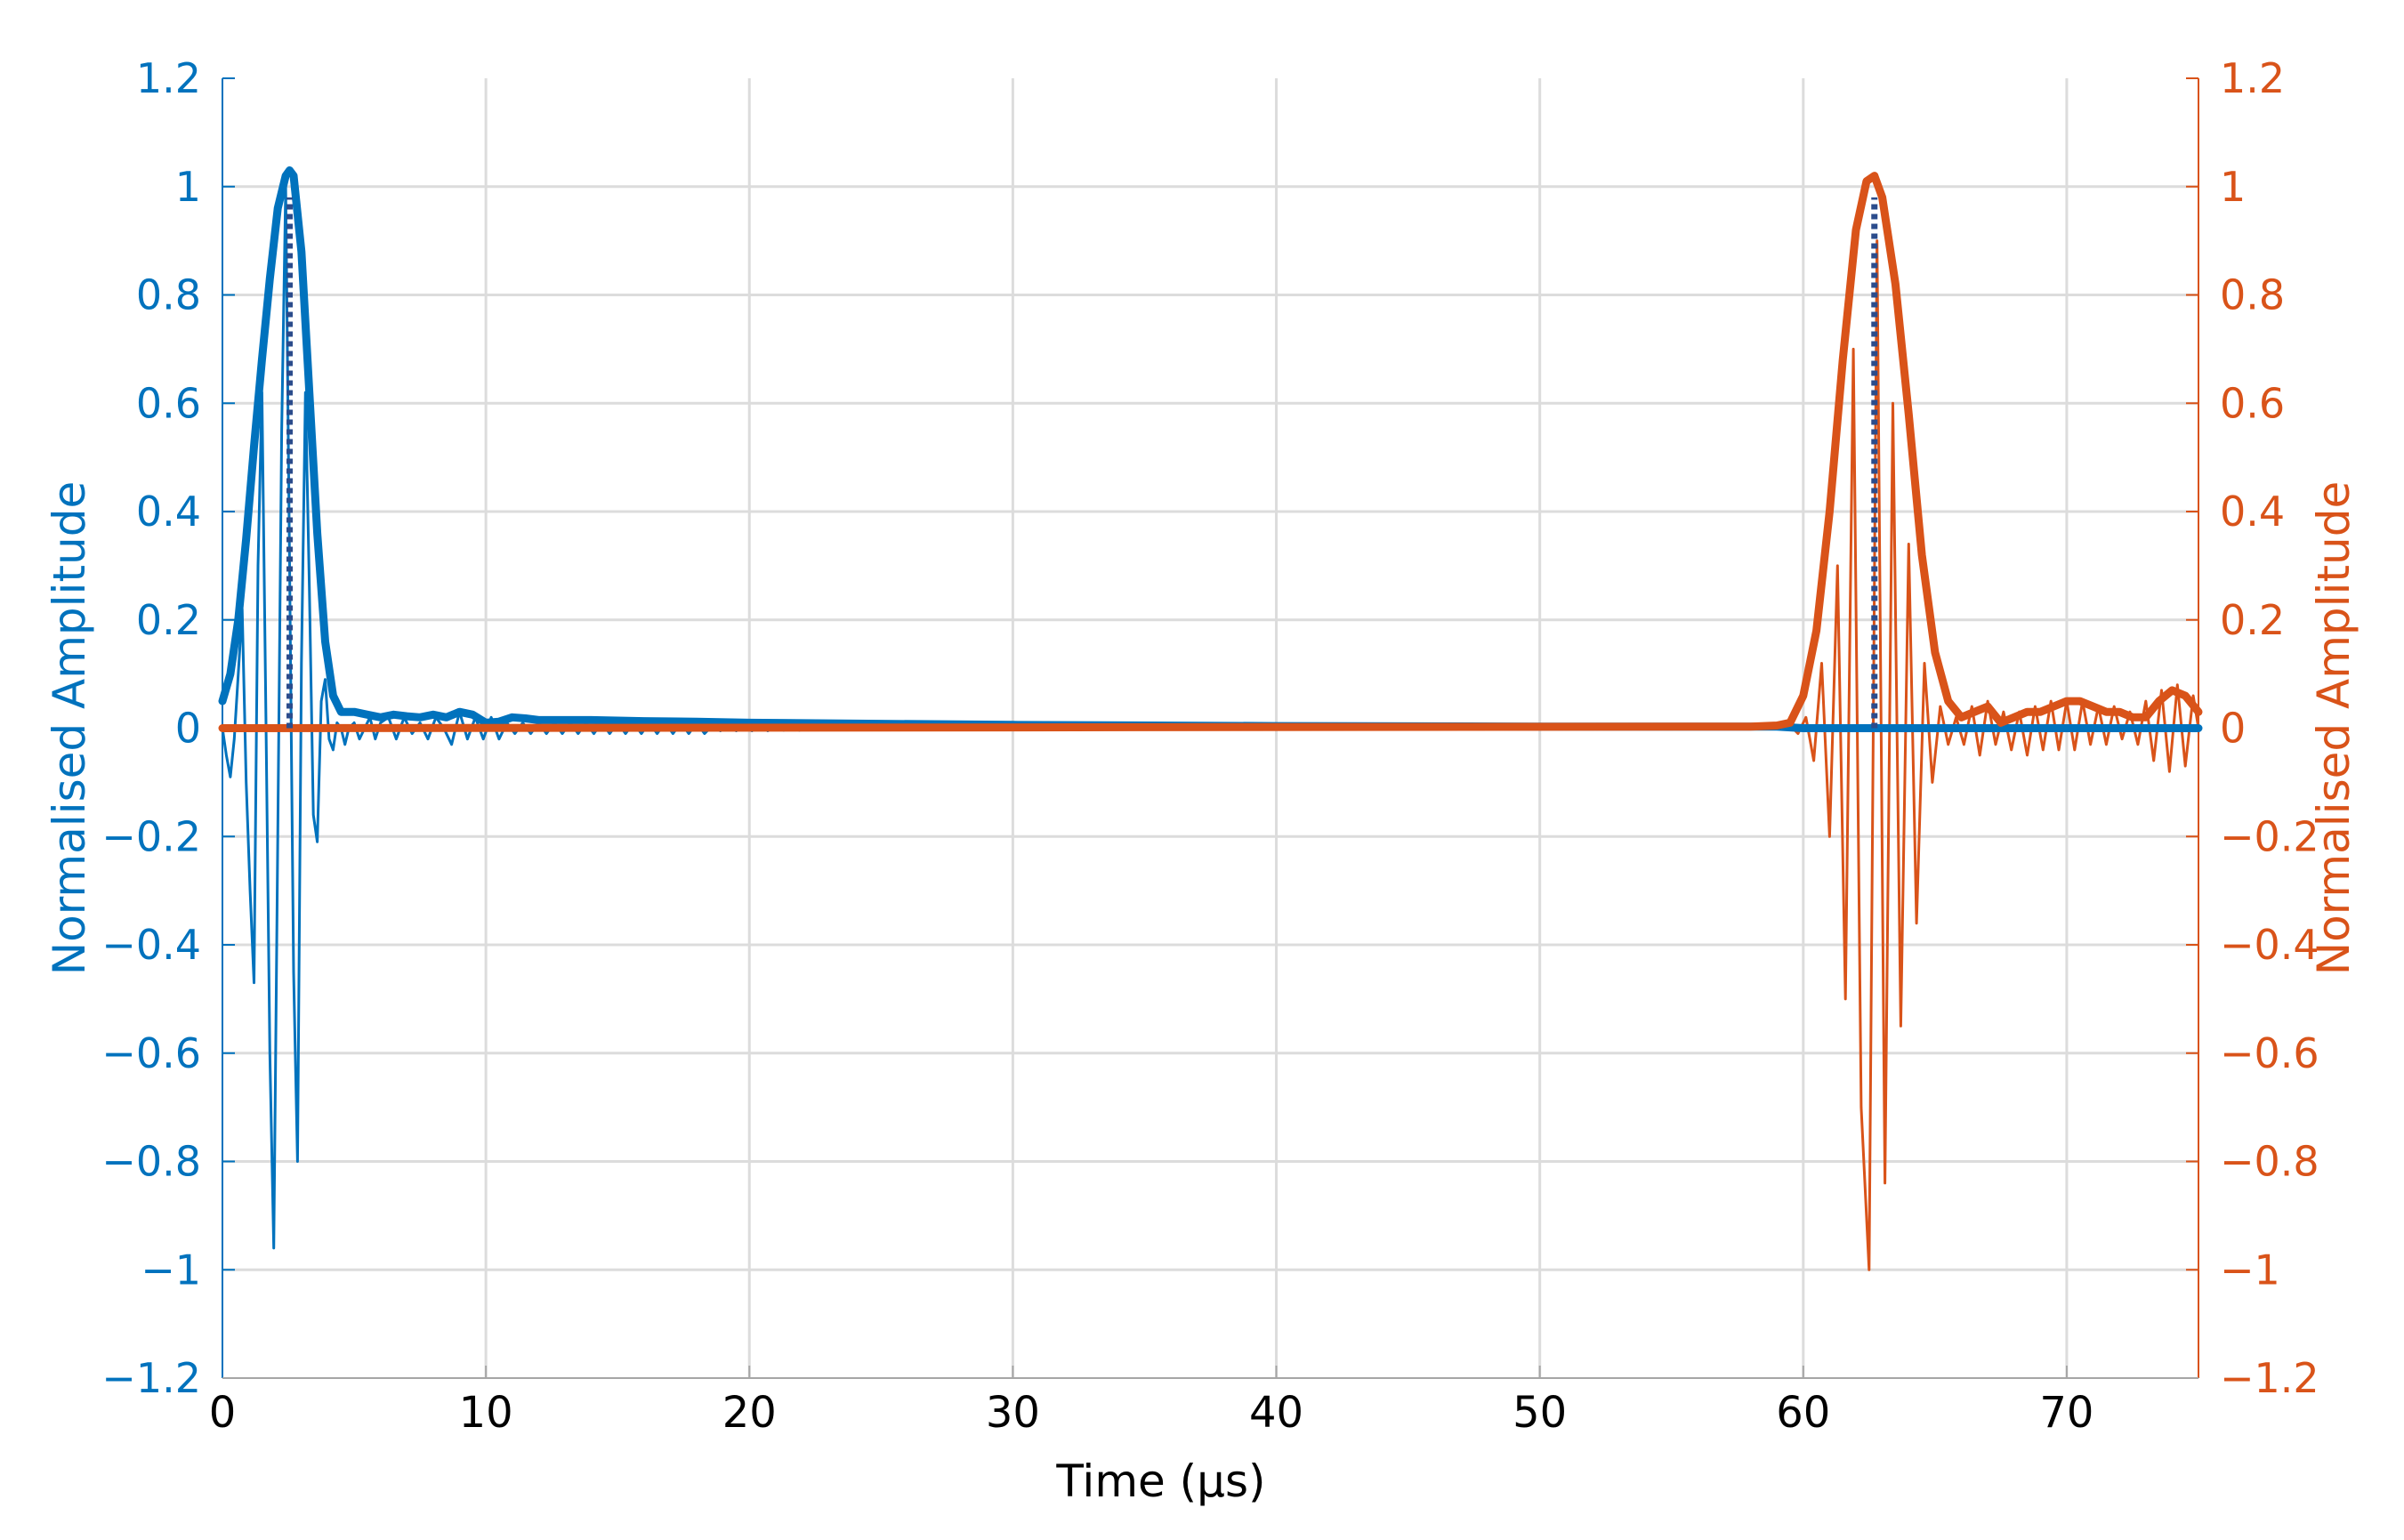 The height and width of the screenshot is (1540, 2404). What do you see at coordinates (168, 512) in the screenshot?
I see `y-tick-label-left: 0.4` at bounding box center [168, 512].